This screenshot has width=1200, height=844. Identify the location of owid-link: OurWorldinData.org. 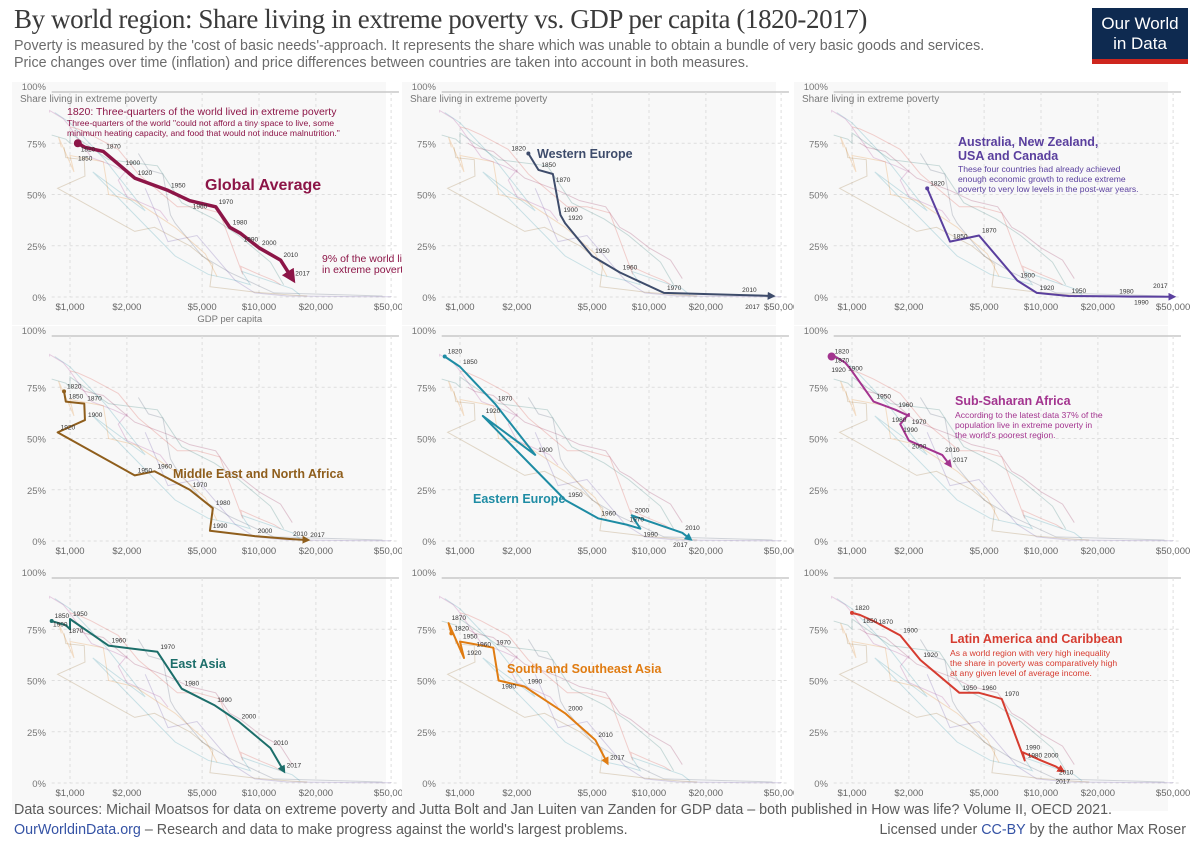
(77, 830).